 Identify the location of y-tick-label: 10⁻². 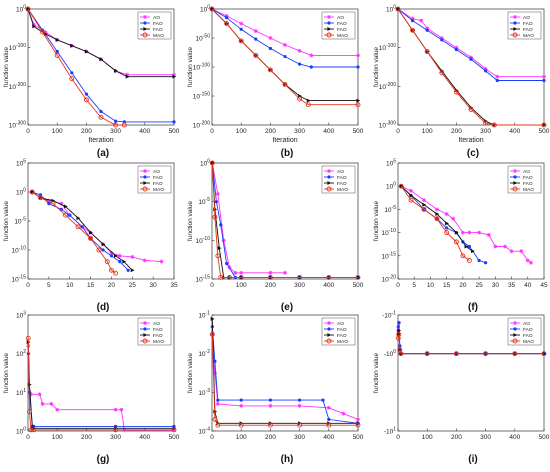
(204, 353).